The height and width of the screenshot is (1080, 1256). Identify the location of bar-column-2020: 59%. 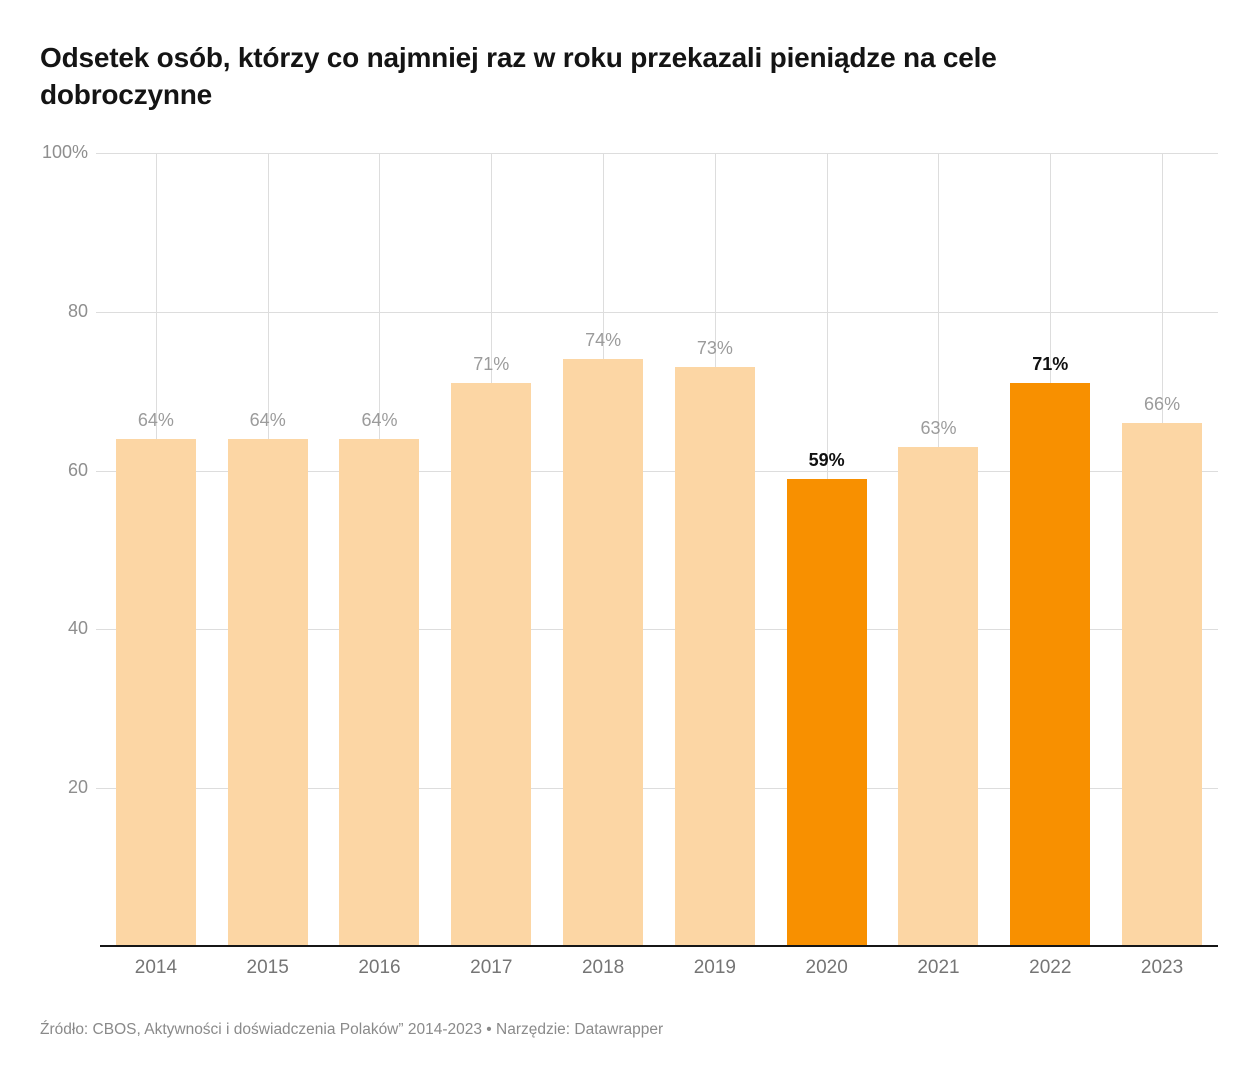
(827, 550).